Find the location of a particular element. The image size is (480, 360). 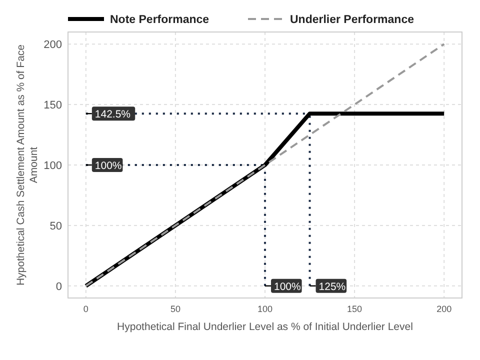

x-tick-label: 200 is located at coordinates (444, 309).